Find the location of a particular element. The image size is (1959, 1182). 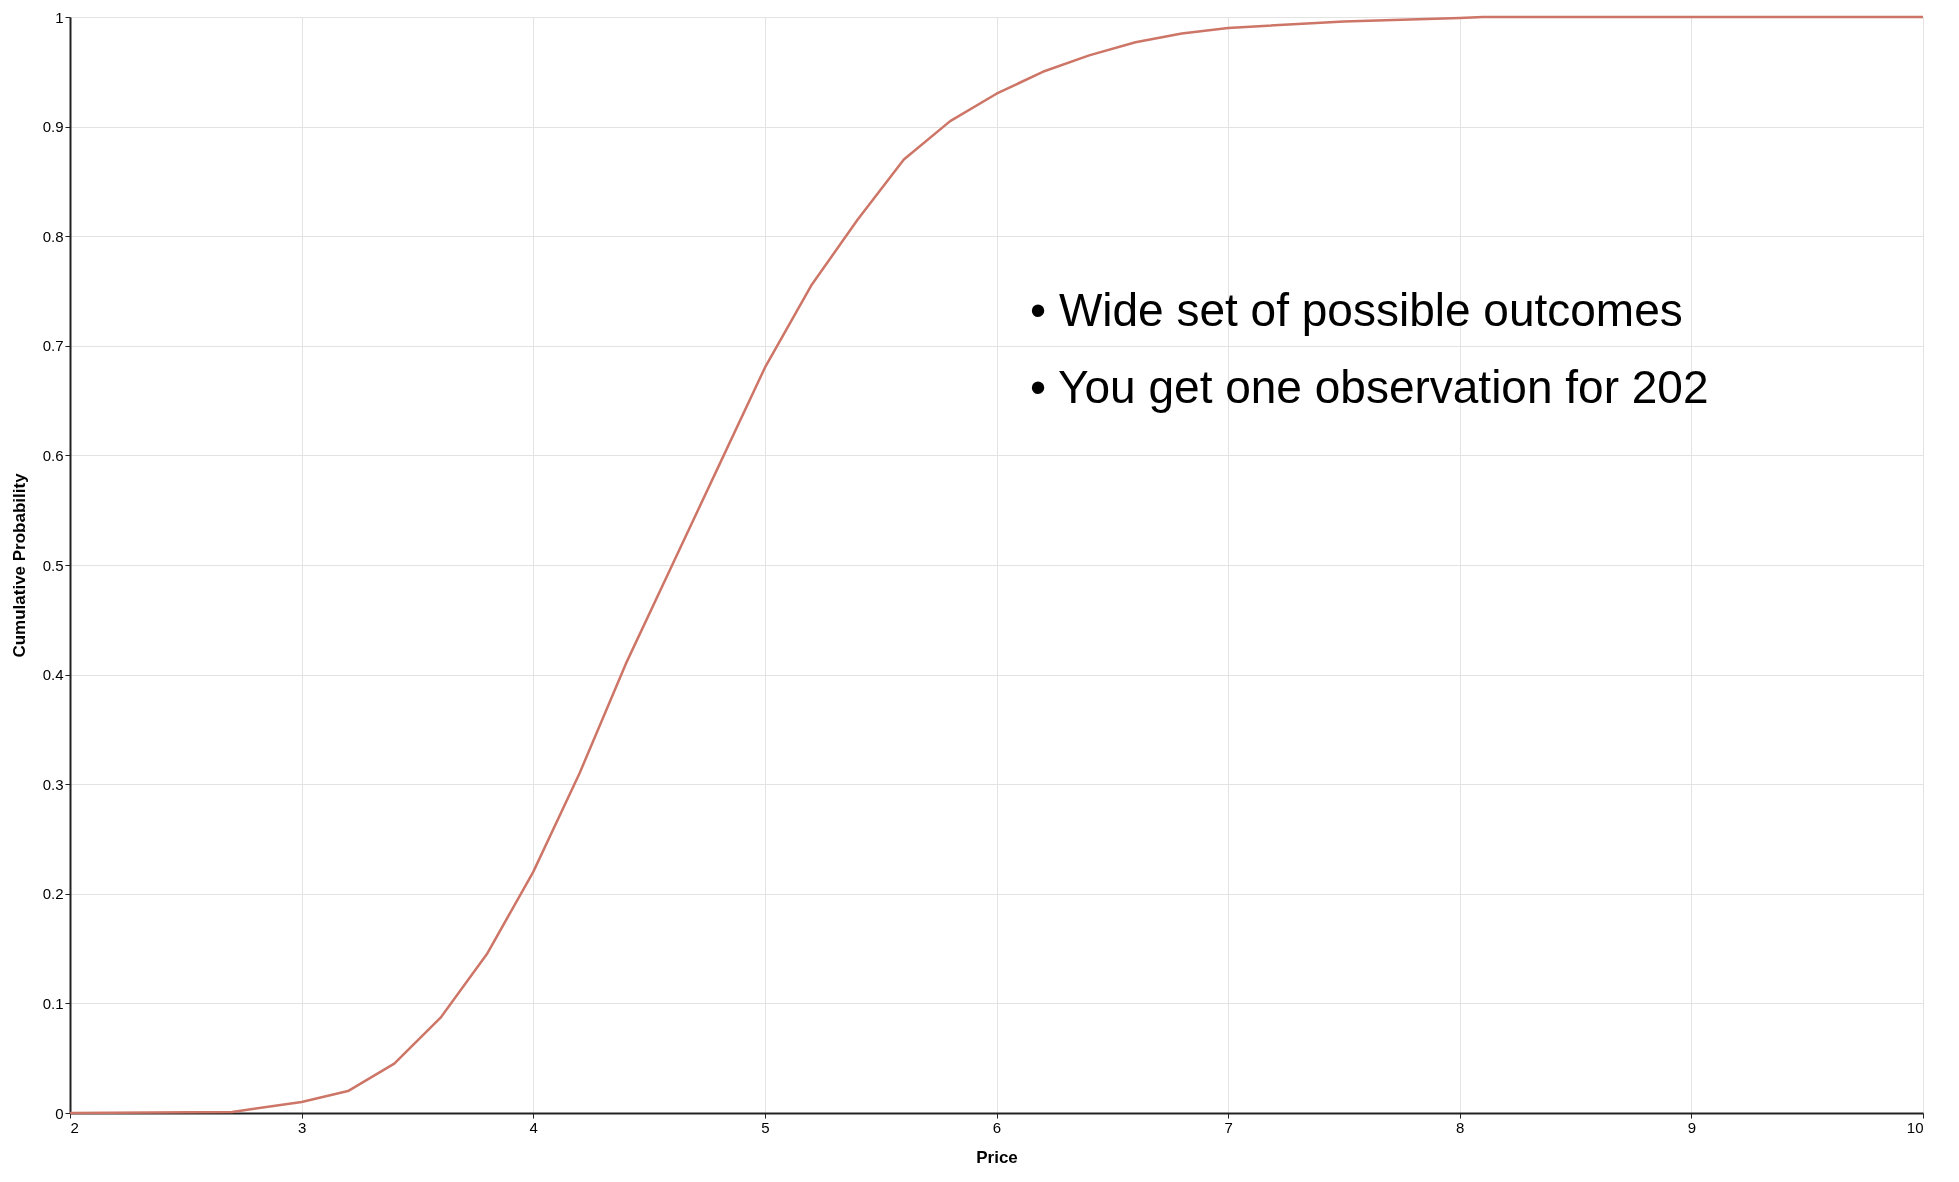

y-tick-label: 0 is located at coordinates (59, 1113).